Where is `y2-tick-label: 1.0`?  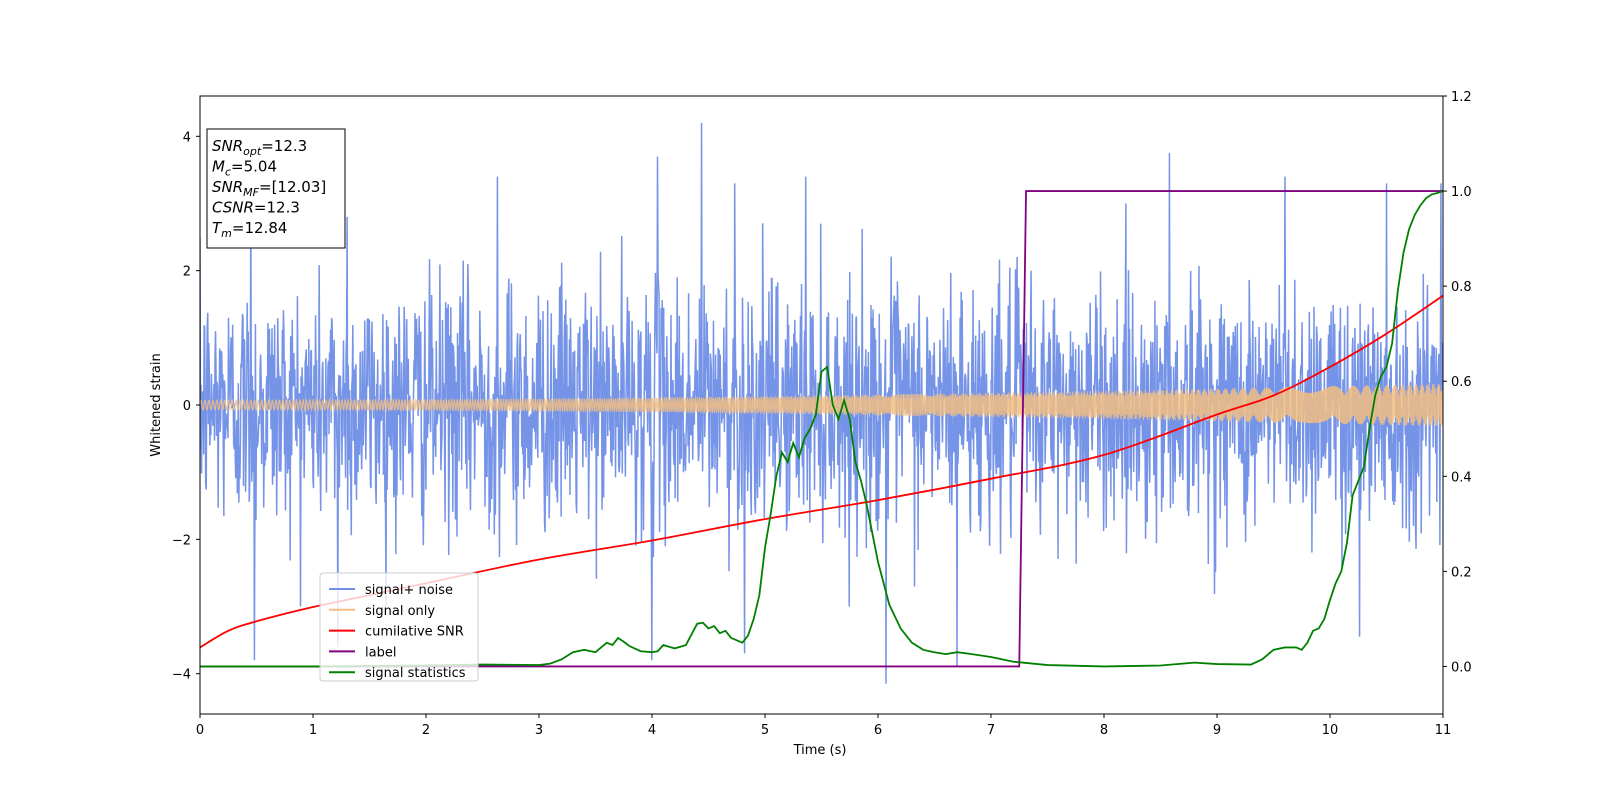
y2-tick-label: 1.0 is located at coordinates (1461, 192).